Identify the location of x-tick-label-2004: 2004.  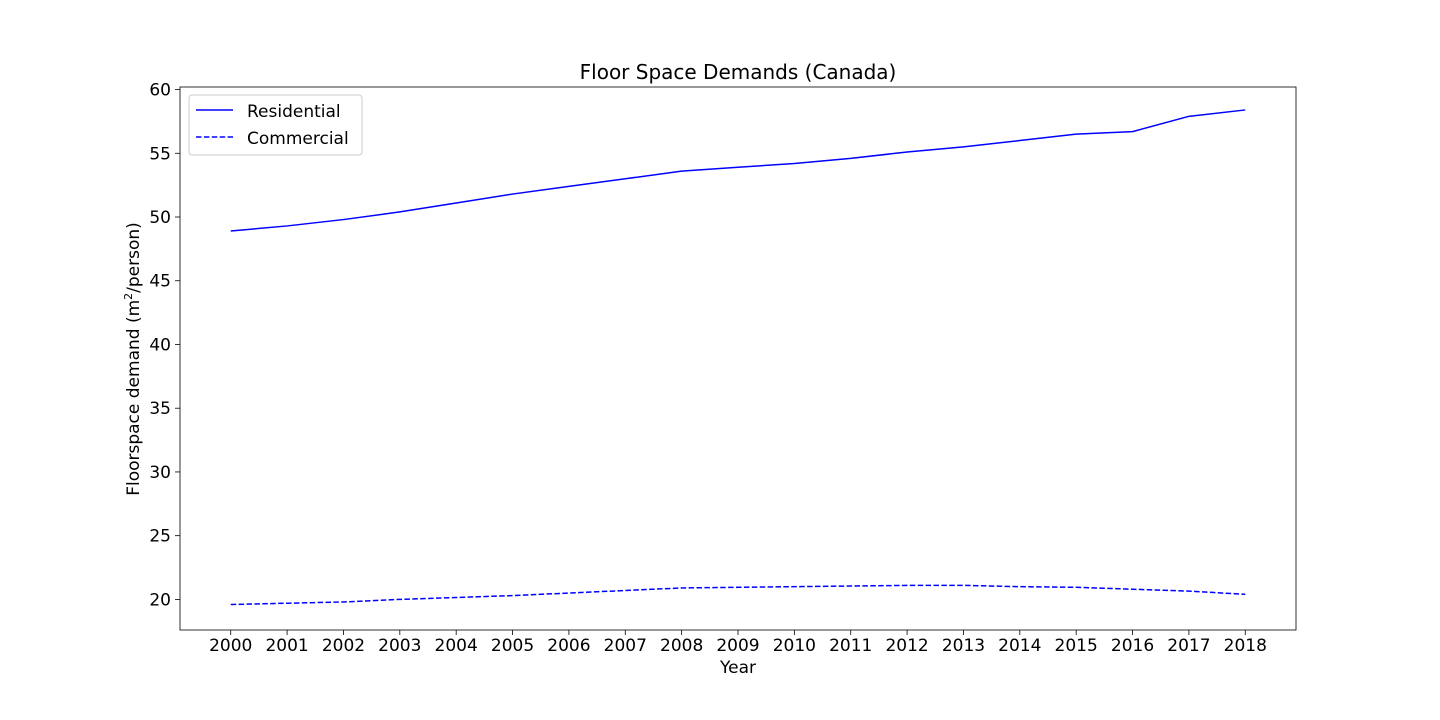
(456, 646).